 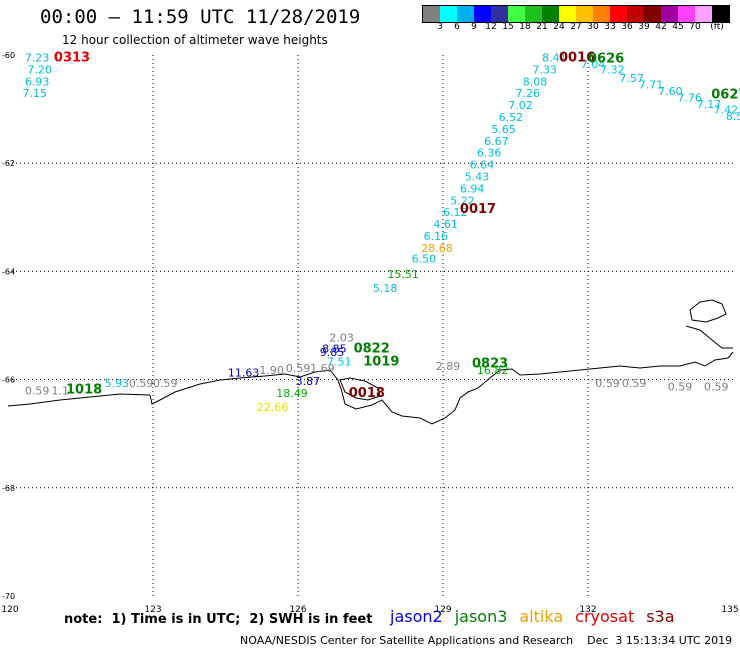 I want to click on wave-height-value: 7.60, so click(x=670, y=91).